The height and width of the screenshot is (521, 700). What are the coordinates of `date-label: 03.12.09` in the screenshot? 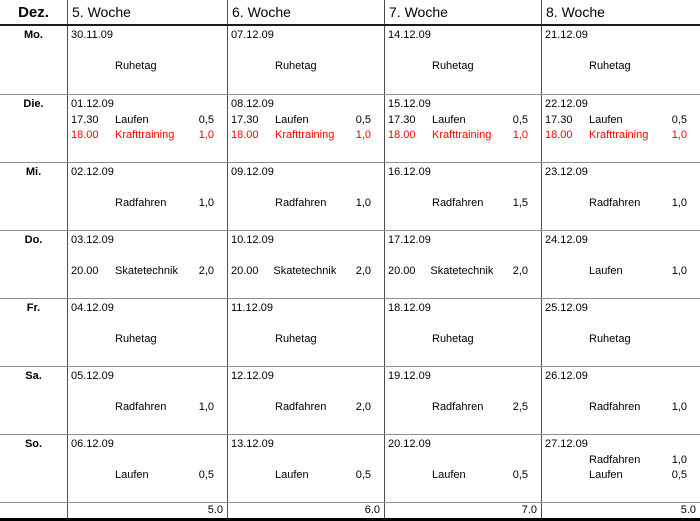 It's located at (92, 240).